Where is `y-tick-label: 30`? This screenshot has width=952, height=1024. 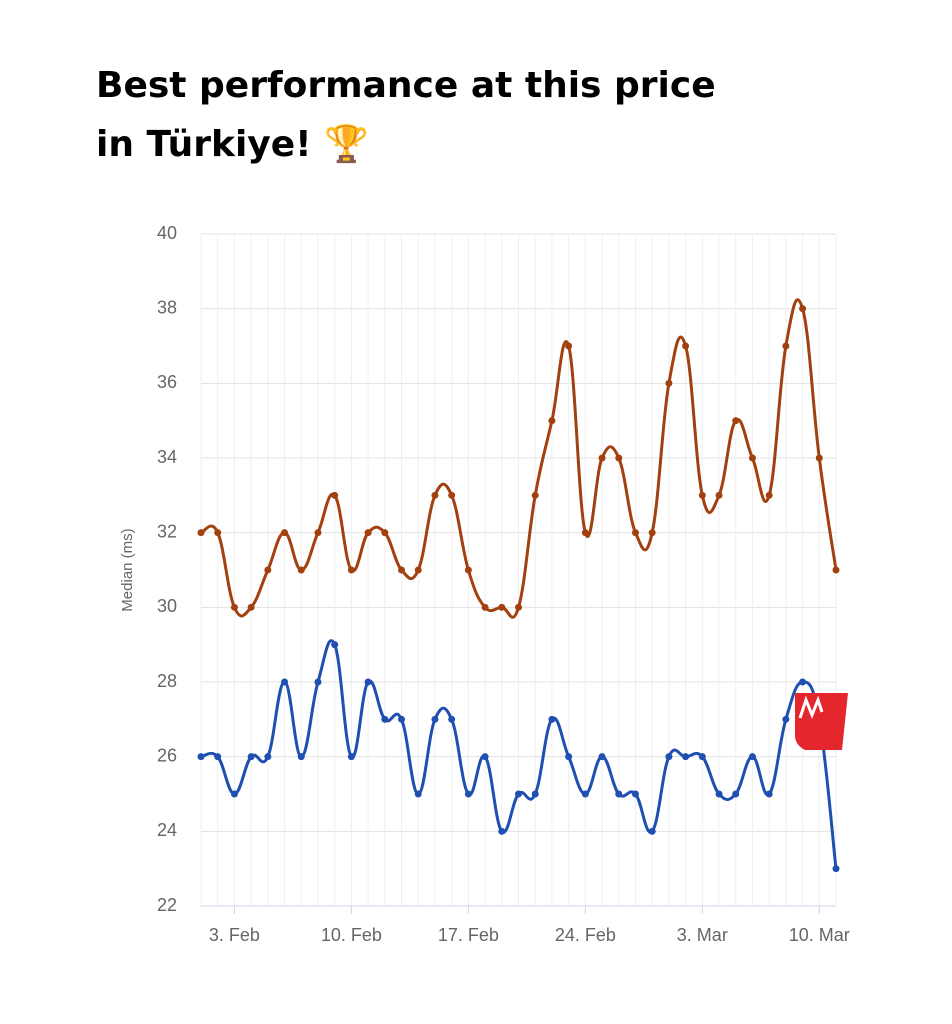
y-tick-label: 30 is located at coordinates (167, 606).